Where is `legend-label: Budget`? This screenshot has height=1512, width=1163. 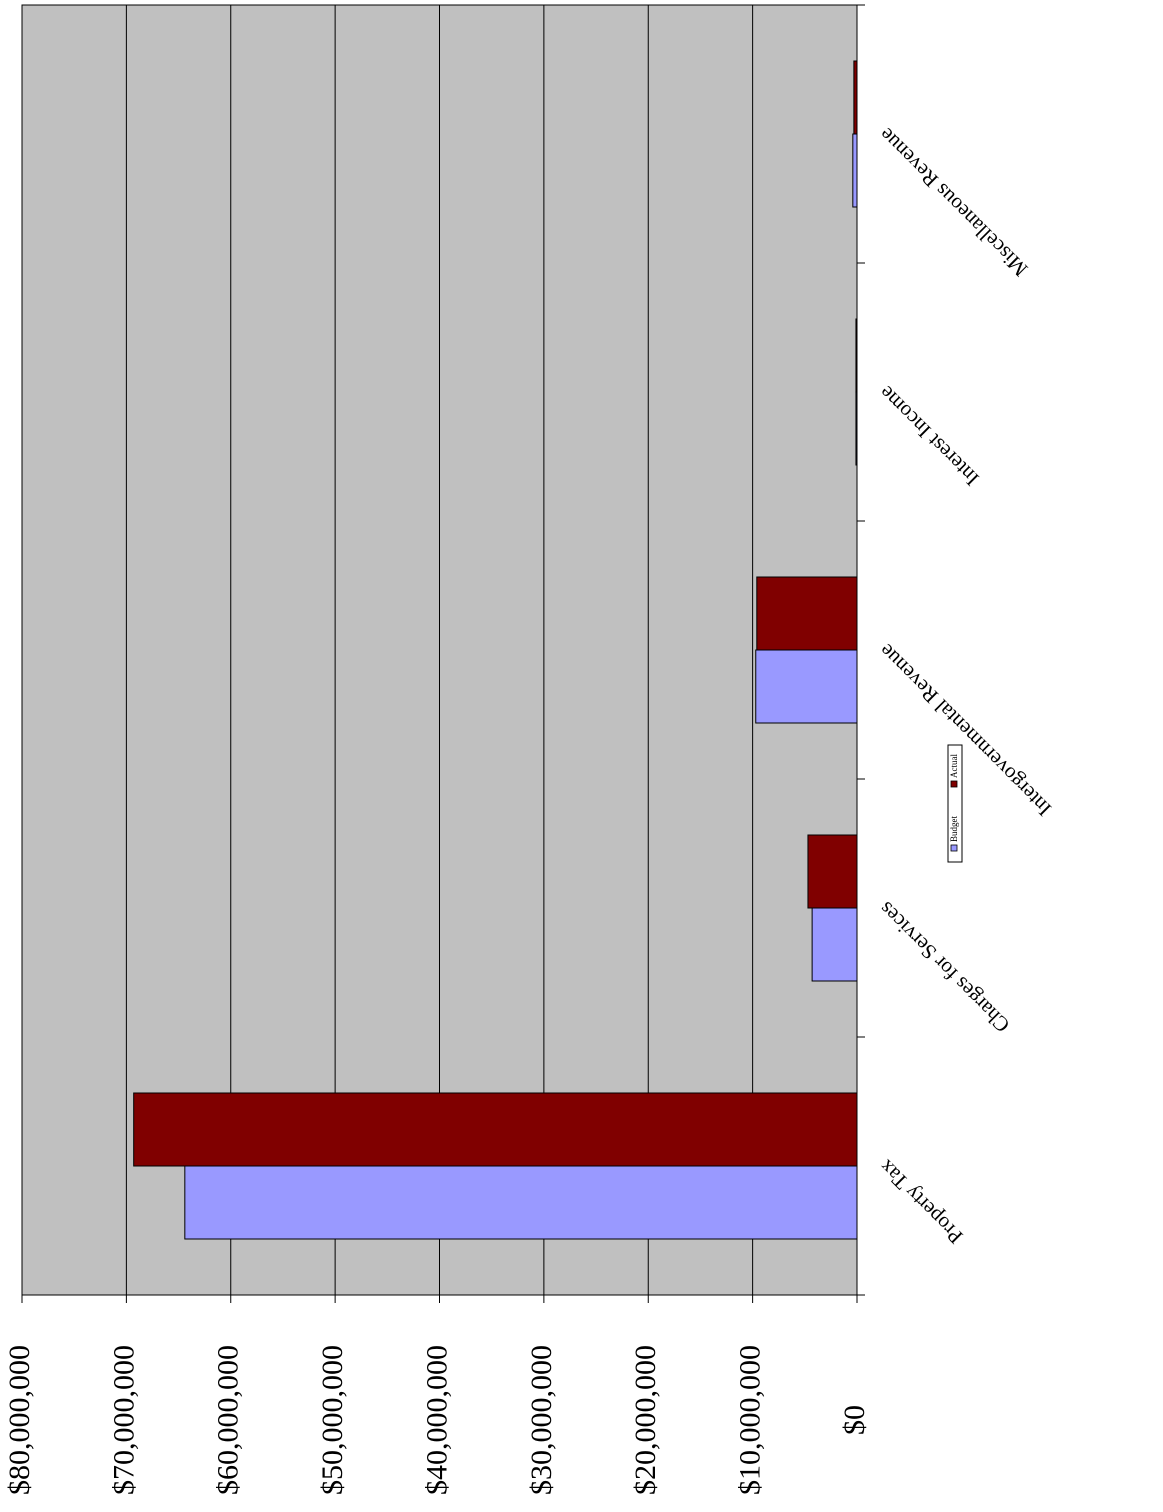
legend-label: Budget is located at coordinates (954, 829).